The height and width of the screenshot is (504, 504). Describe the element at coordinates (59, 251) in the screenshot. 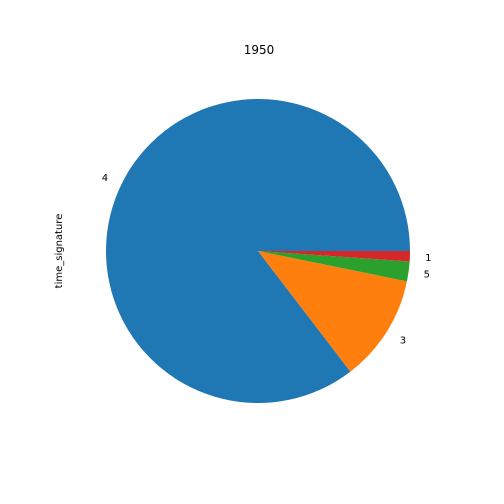

I see `y-axis-label: time_signature` at that location.